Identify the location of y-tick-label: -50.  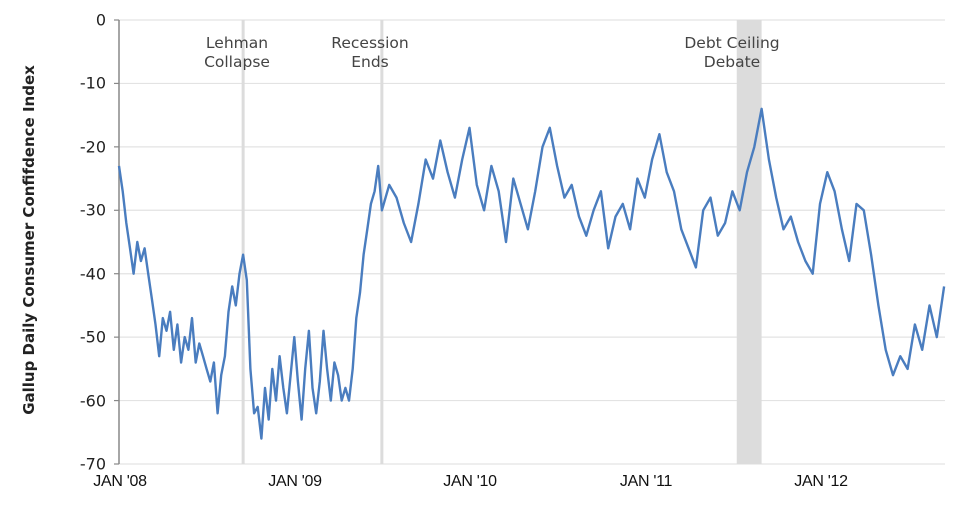
(92, 337).